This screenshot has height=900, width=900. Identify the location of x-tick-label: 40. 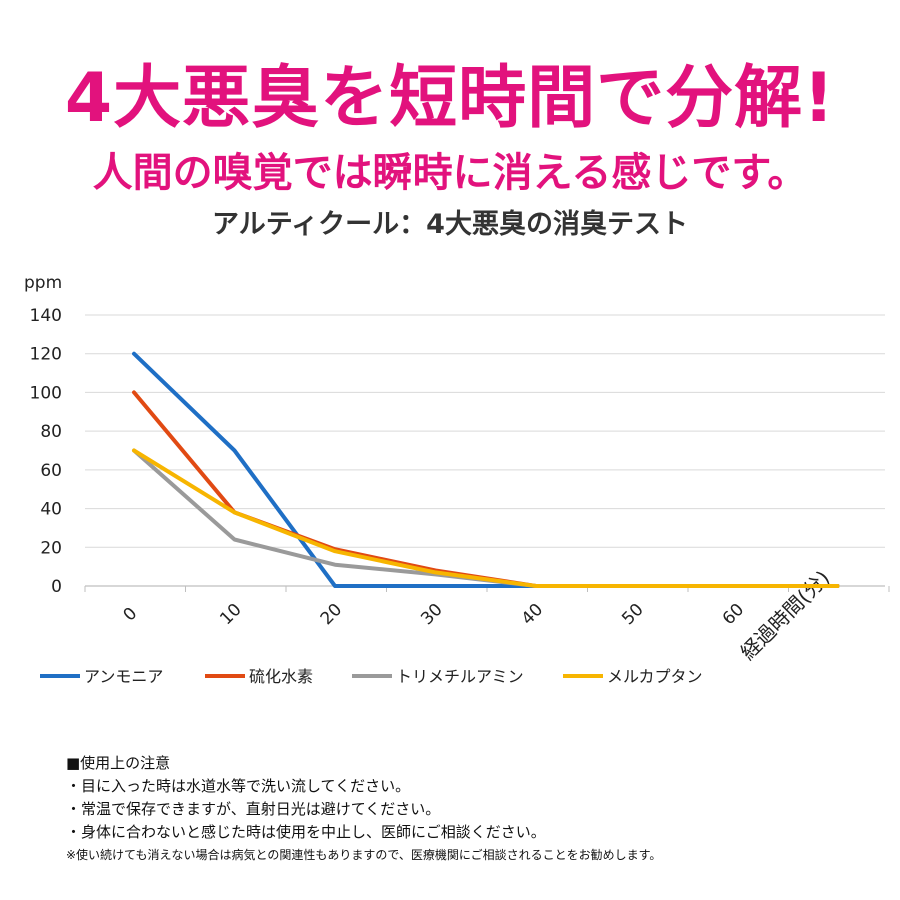
(532, 614).